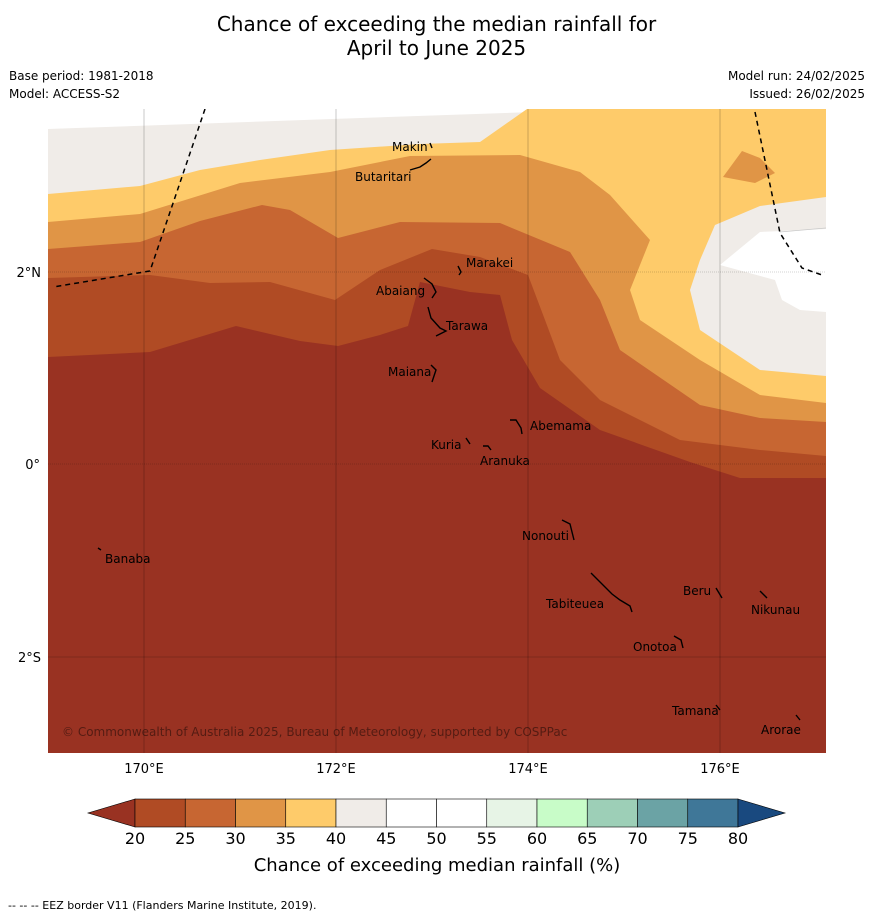  What do you see at coordinates (537, 838) in the screenshot?
I see `colorbar-tick-label: 60` at bounding box center [537, 838].